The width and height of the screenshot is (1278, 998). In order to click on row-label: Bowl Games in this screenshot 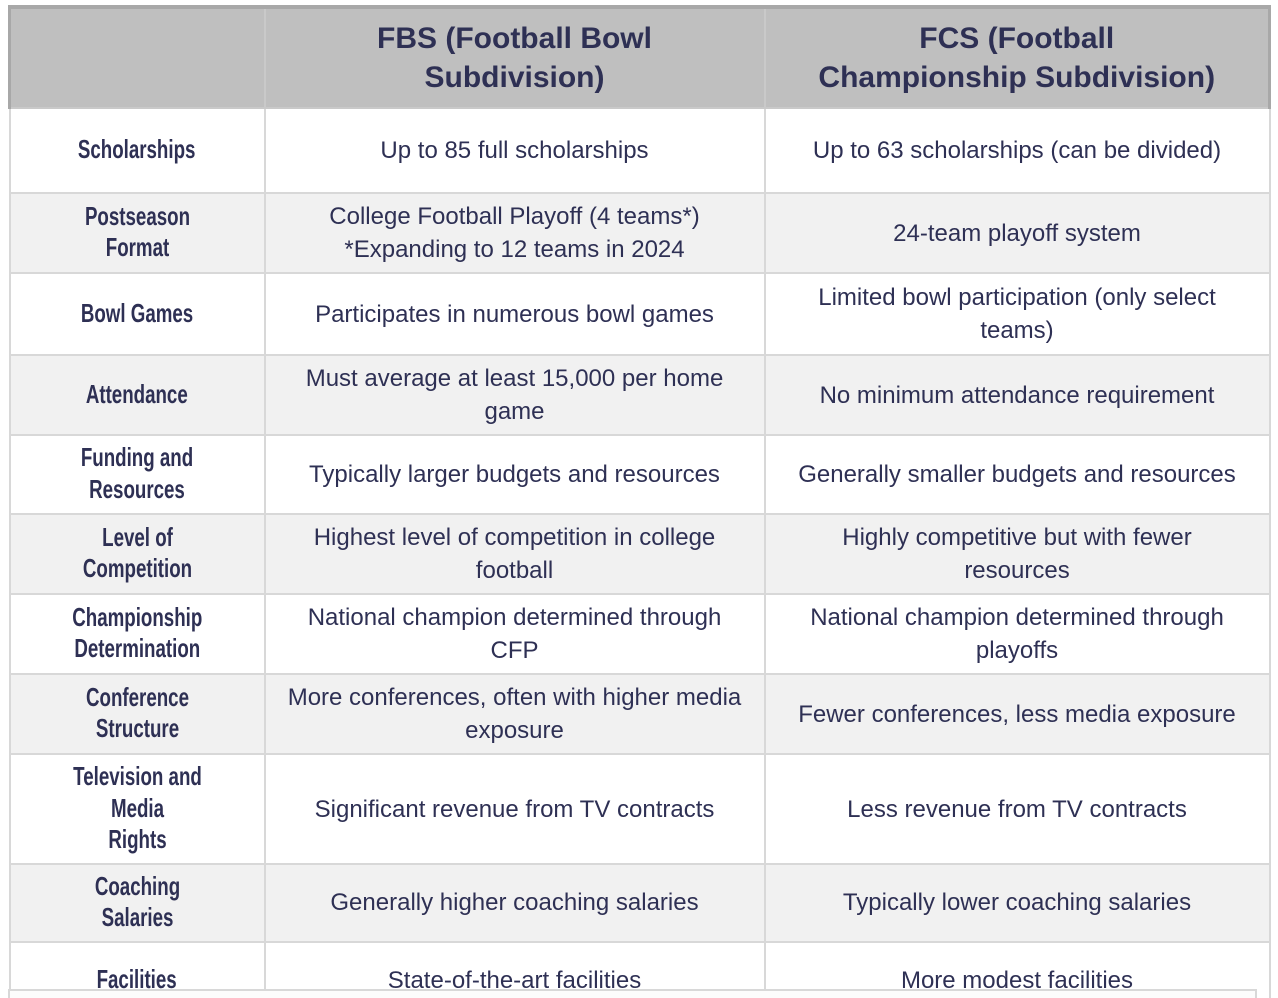, I will do `click(137, 312)`.